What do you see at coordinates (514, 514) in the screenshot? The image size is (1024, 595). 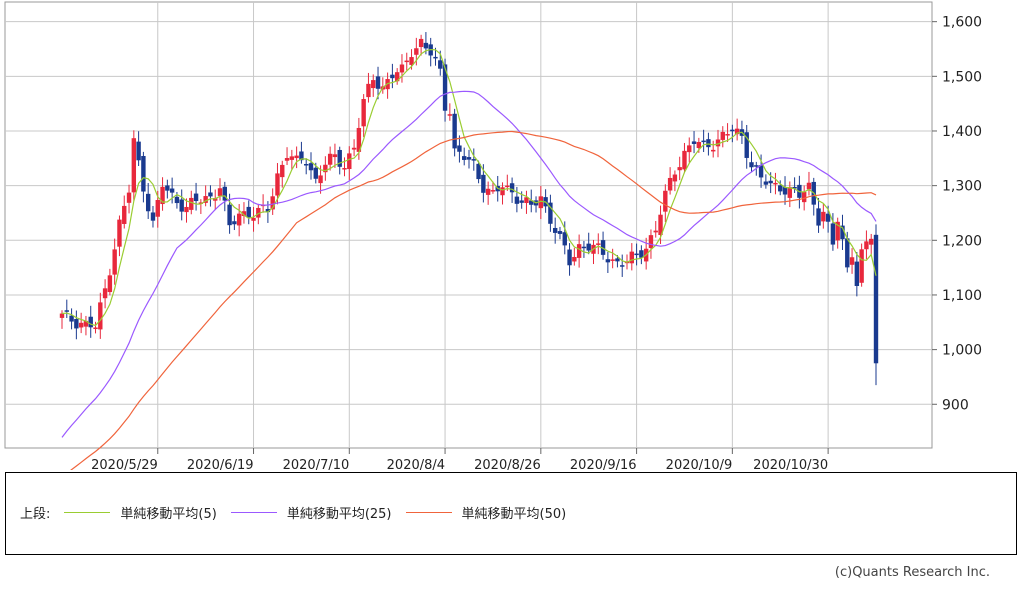 I see `legend-label-sma50: 単純移動平均(50)` at bounding box center [514, 514].